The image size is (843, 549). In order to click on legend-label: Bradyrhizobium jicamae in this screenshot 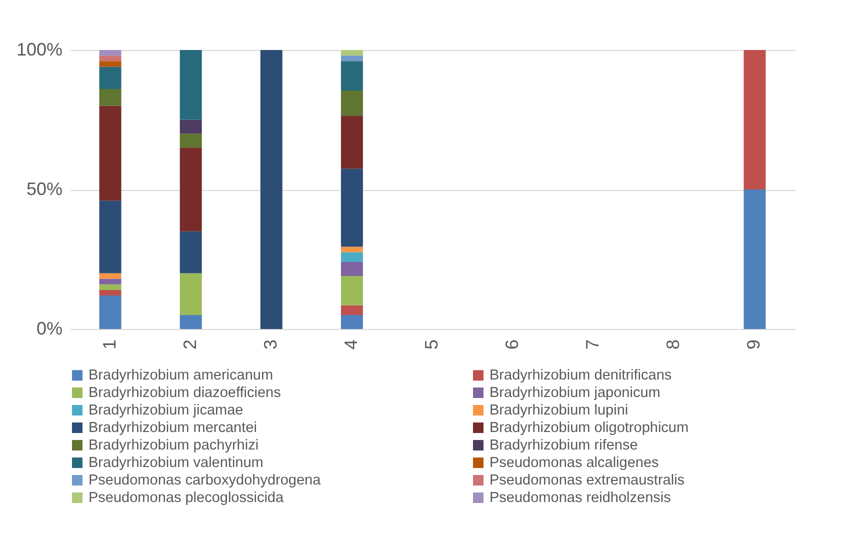, I will do `click(166, 410)`.